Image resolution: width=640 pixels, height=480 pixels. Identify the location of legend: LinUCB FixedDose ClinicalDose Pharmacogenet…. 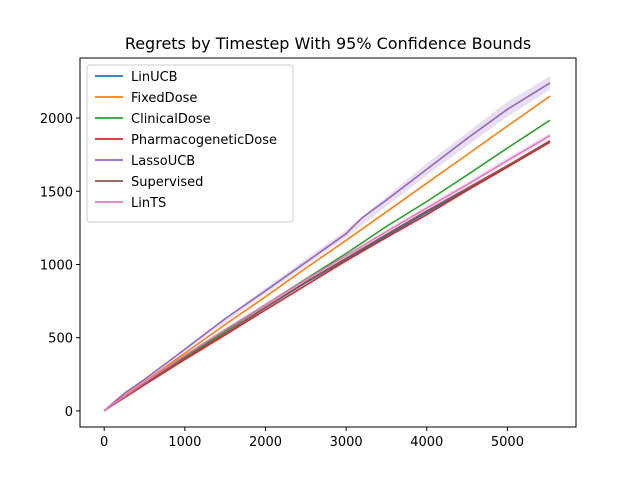
(190, 143).